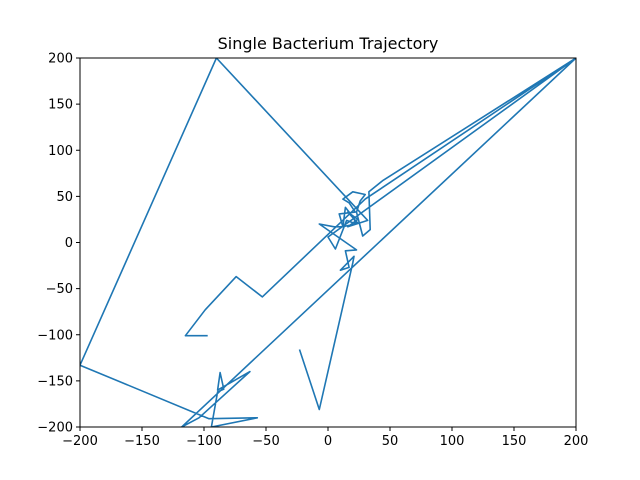  Describe the element at coordinates (80, 441) in the screenshot. I see `x-tick-label: −200` at that location.